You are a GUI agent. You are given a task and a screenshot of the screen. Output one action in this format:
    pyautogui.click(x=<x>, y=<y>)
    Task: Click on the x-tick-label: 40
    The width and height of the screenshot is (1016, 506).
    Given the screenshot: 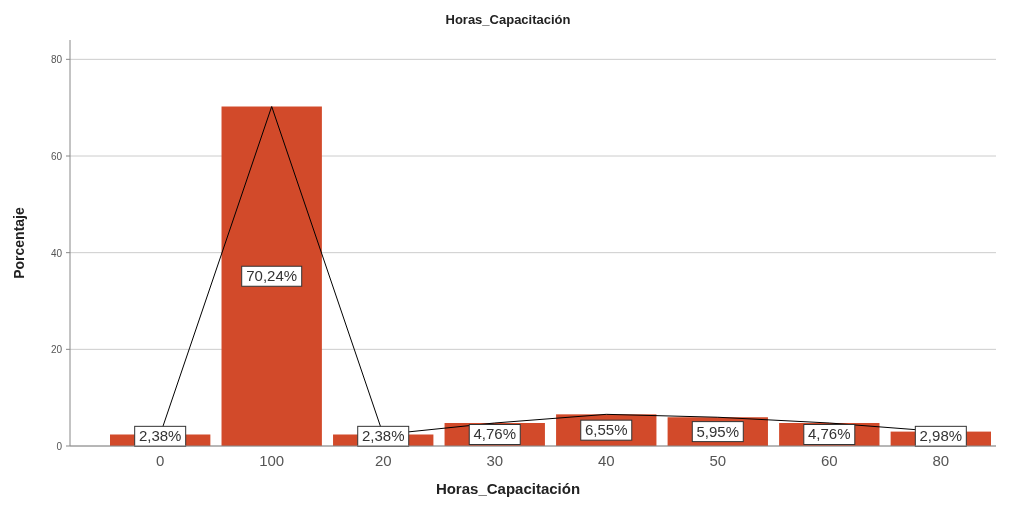 What is the action you would take?
    pyautogui.click(x=606, y=460)
    